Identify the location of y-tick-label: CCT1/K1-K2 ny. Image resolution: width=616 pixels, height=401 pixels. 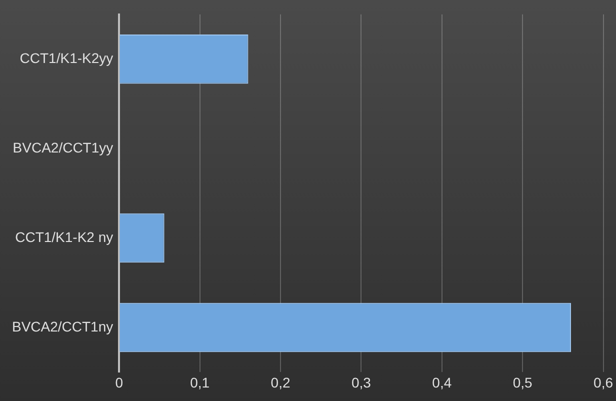
(64, 236).